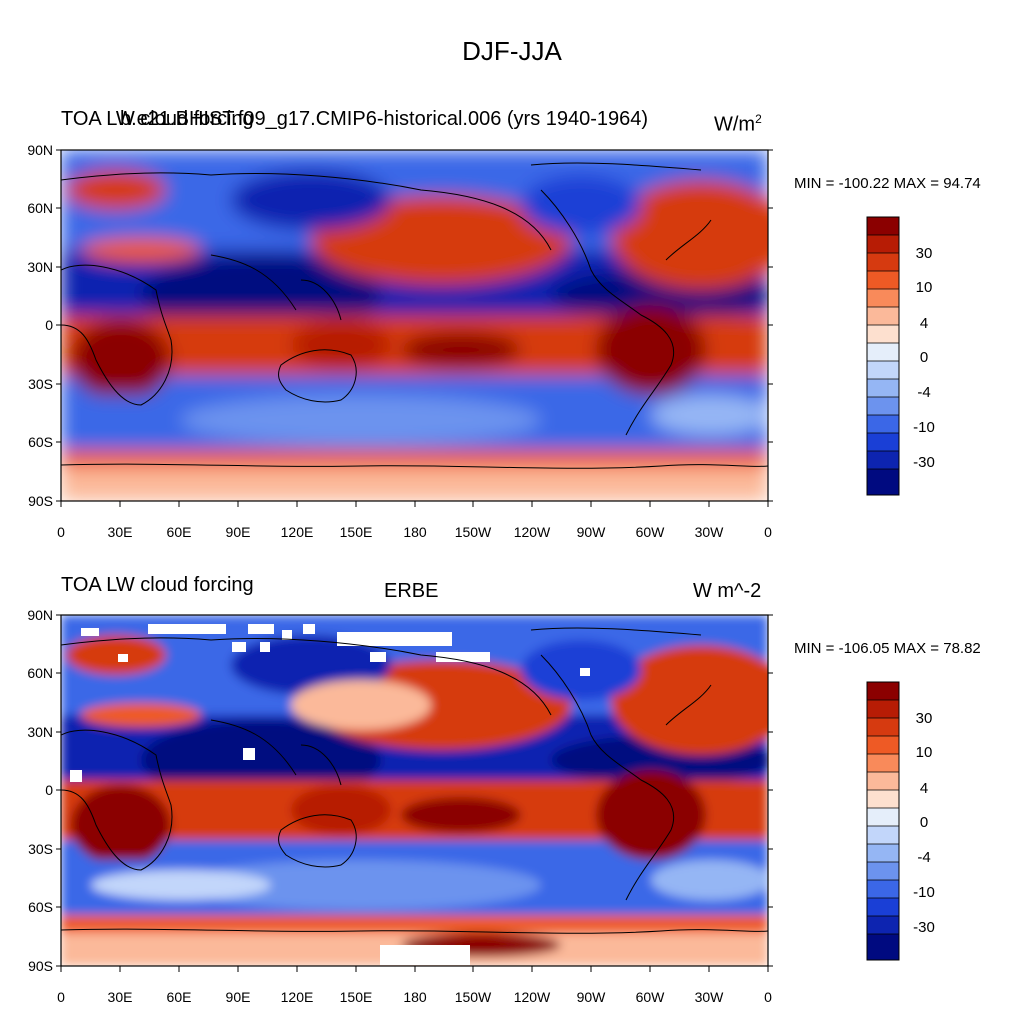  I want to click on panel2-colorbar-labels: 30 10 4 0 -4 -10 -30, so click(924, 823).